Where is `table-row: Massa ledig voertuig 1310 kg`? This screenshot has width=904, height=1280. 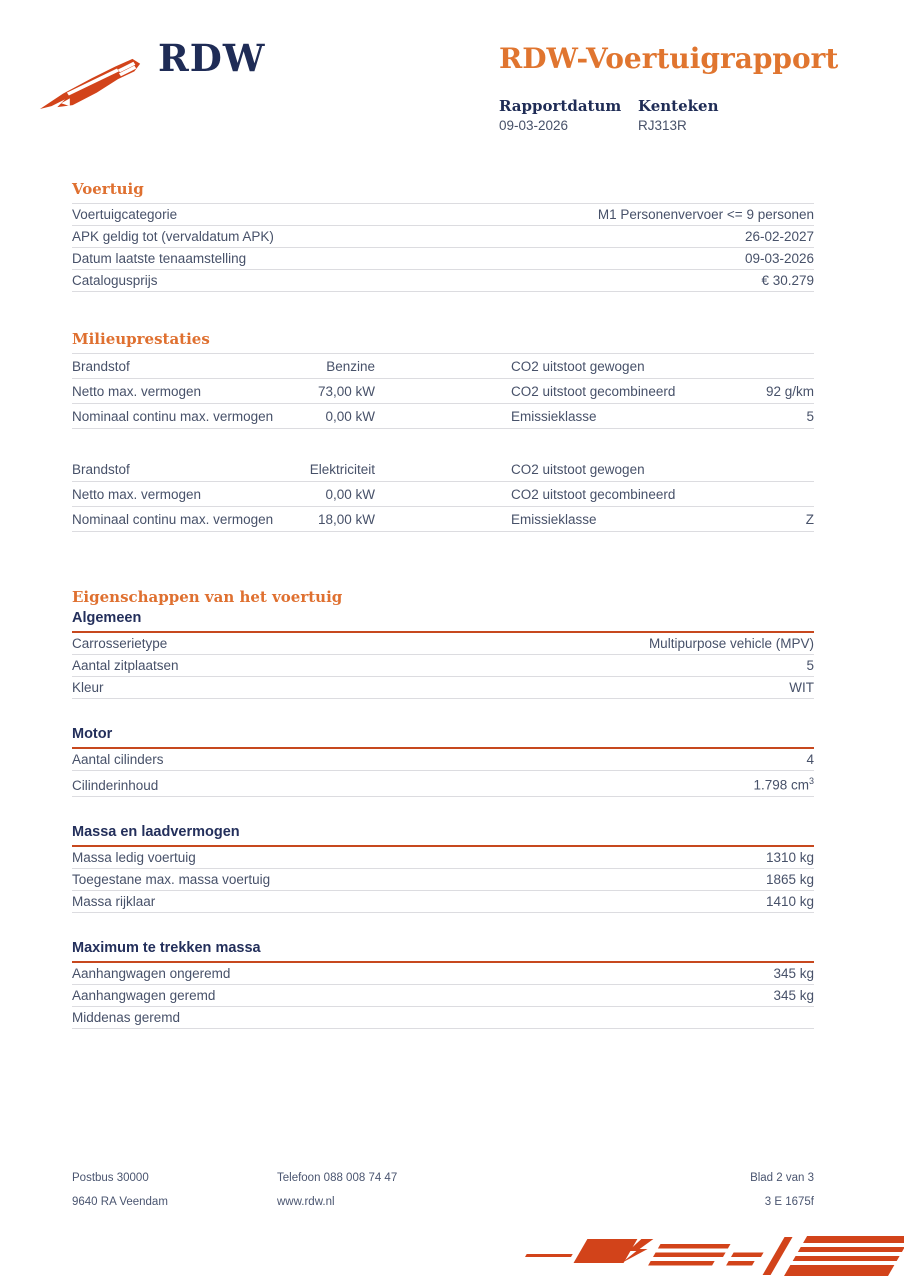
table-row: Massa ledig voertuig 1310 kg is located at coordinates (443, 858).